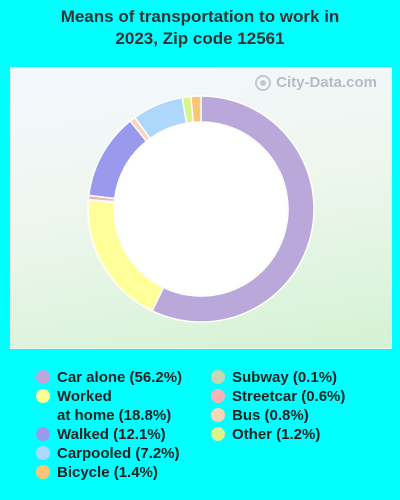 This screenshot has width=400, height=500. What do you see at coordinates (120, 377) in the screenshot?
I see `legend-label: Car alone (56.2%)` at bounding box center [120, 377].